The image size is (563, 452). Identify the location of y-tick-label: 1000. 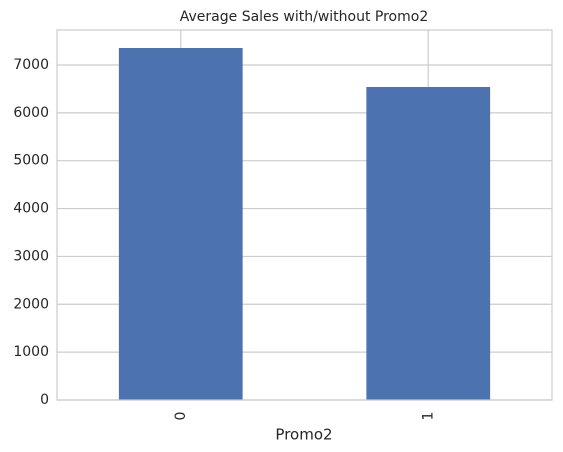
(31, 352).